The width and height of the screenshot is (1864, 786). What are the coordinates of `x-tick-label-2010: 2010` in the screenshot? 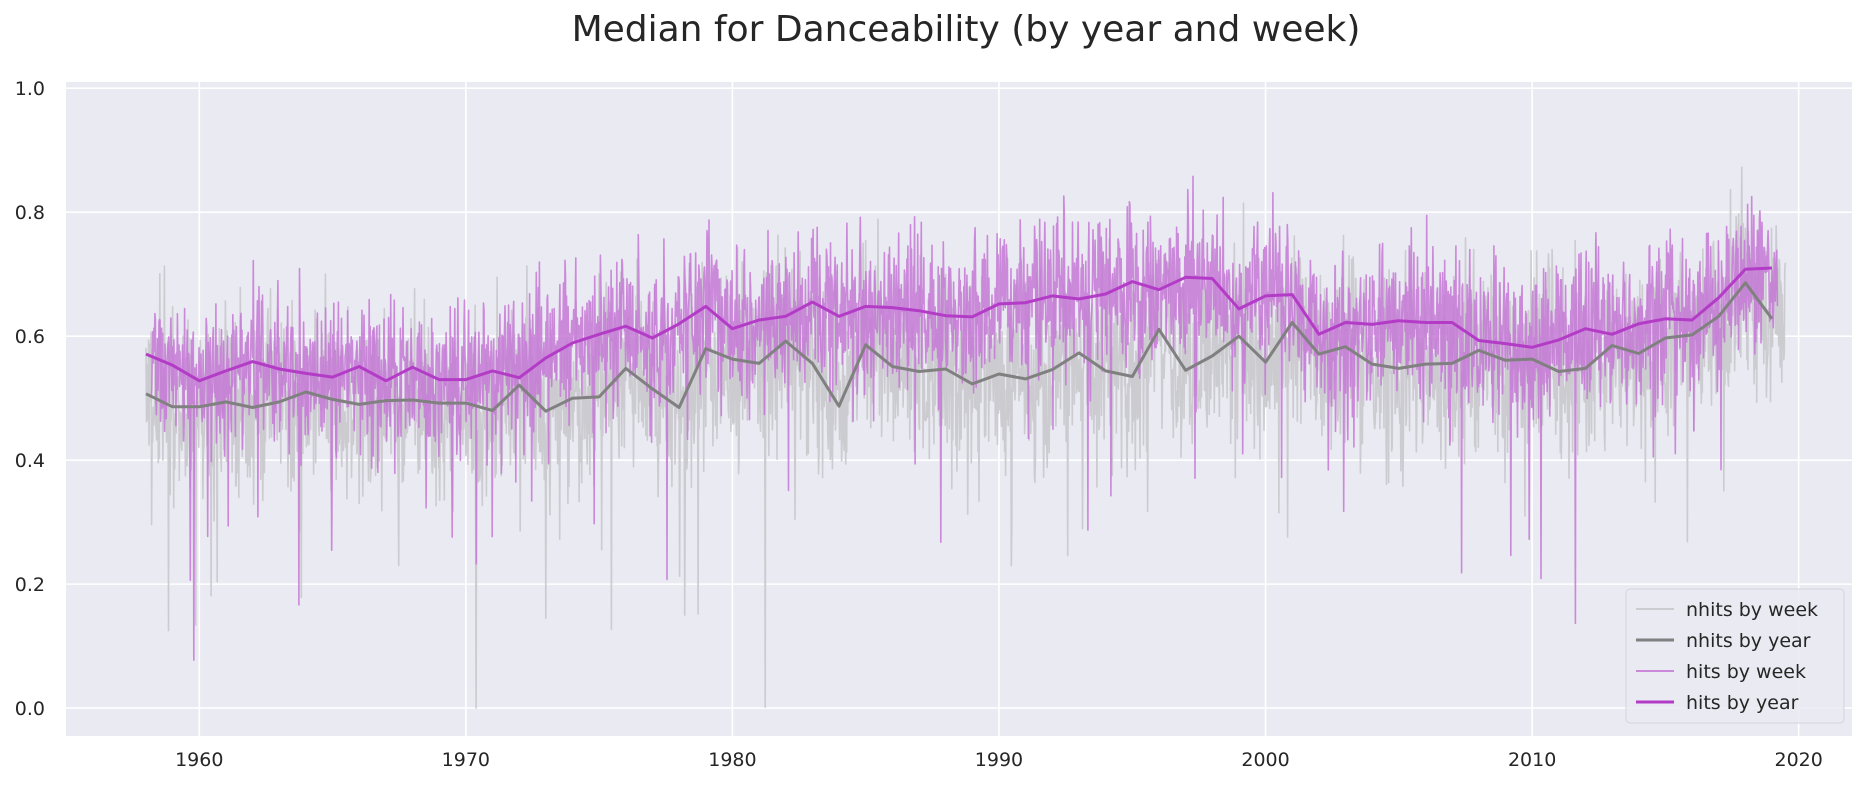 It's located at (1532, 760).